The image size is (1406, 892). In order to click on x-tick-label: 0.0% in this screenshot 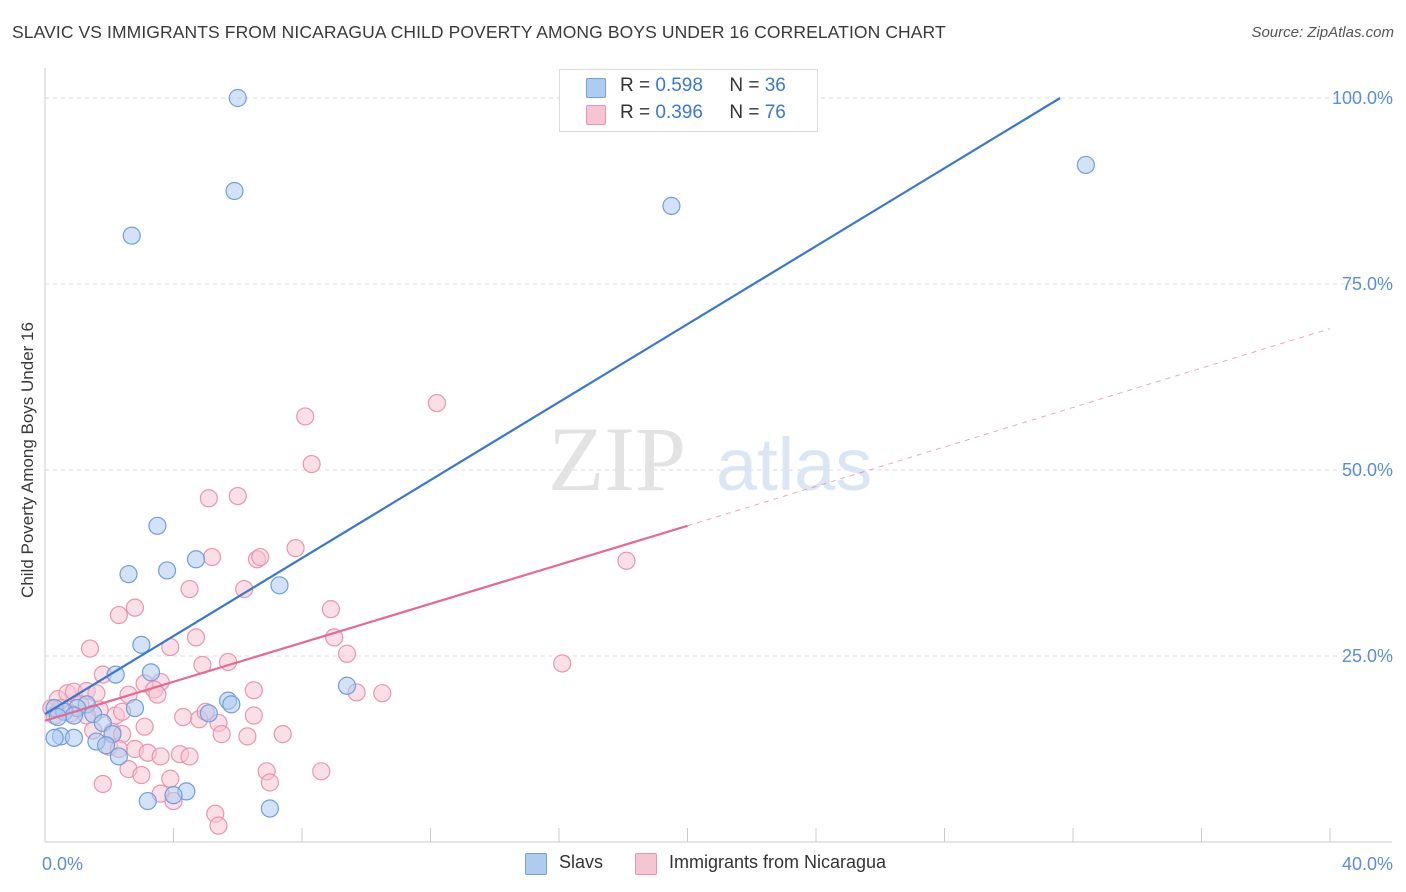, I will do `click(62, 864)`.